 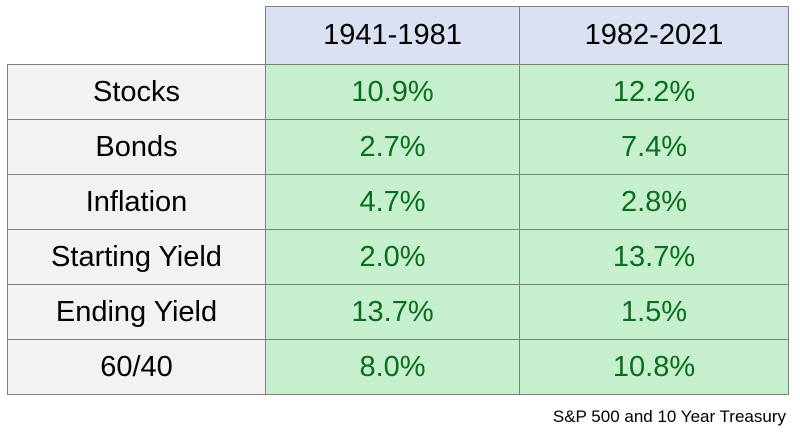 I want to click on source-note: S&P 500 and 10 Year Treasury, so click(x=669, y=416).